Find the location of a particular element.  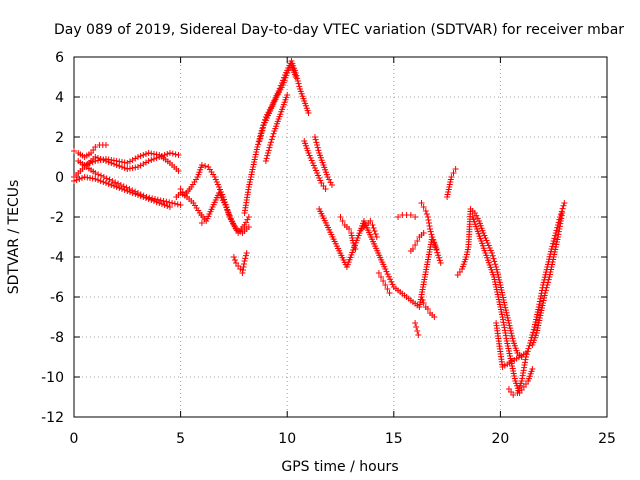

series-arc-v is located at coordinates (451, 183).